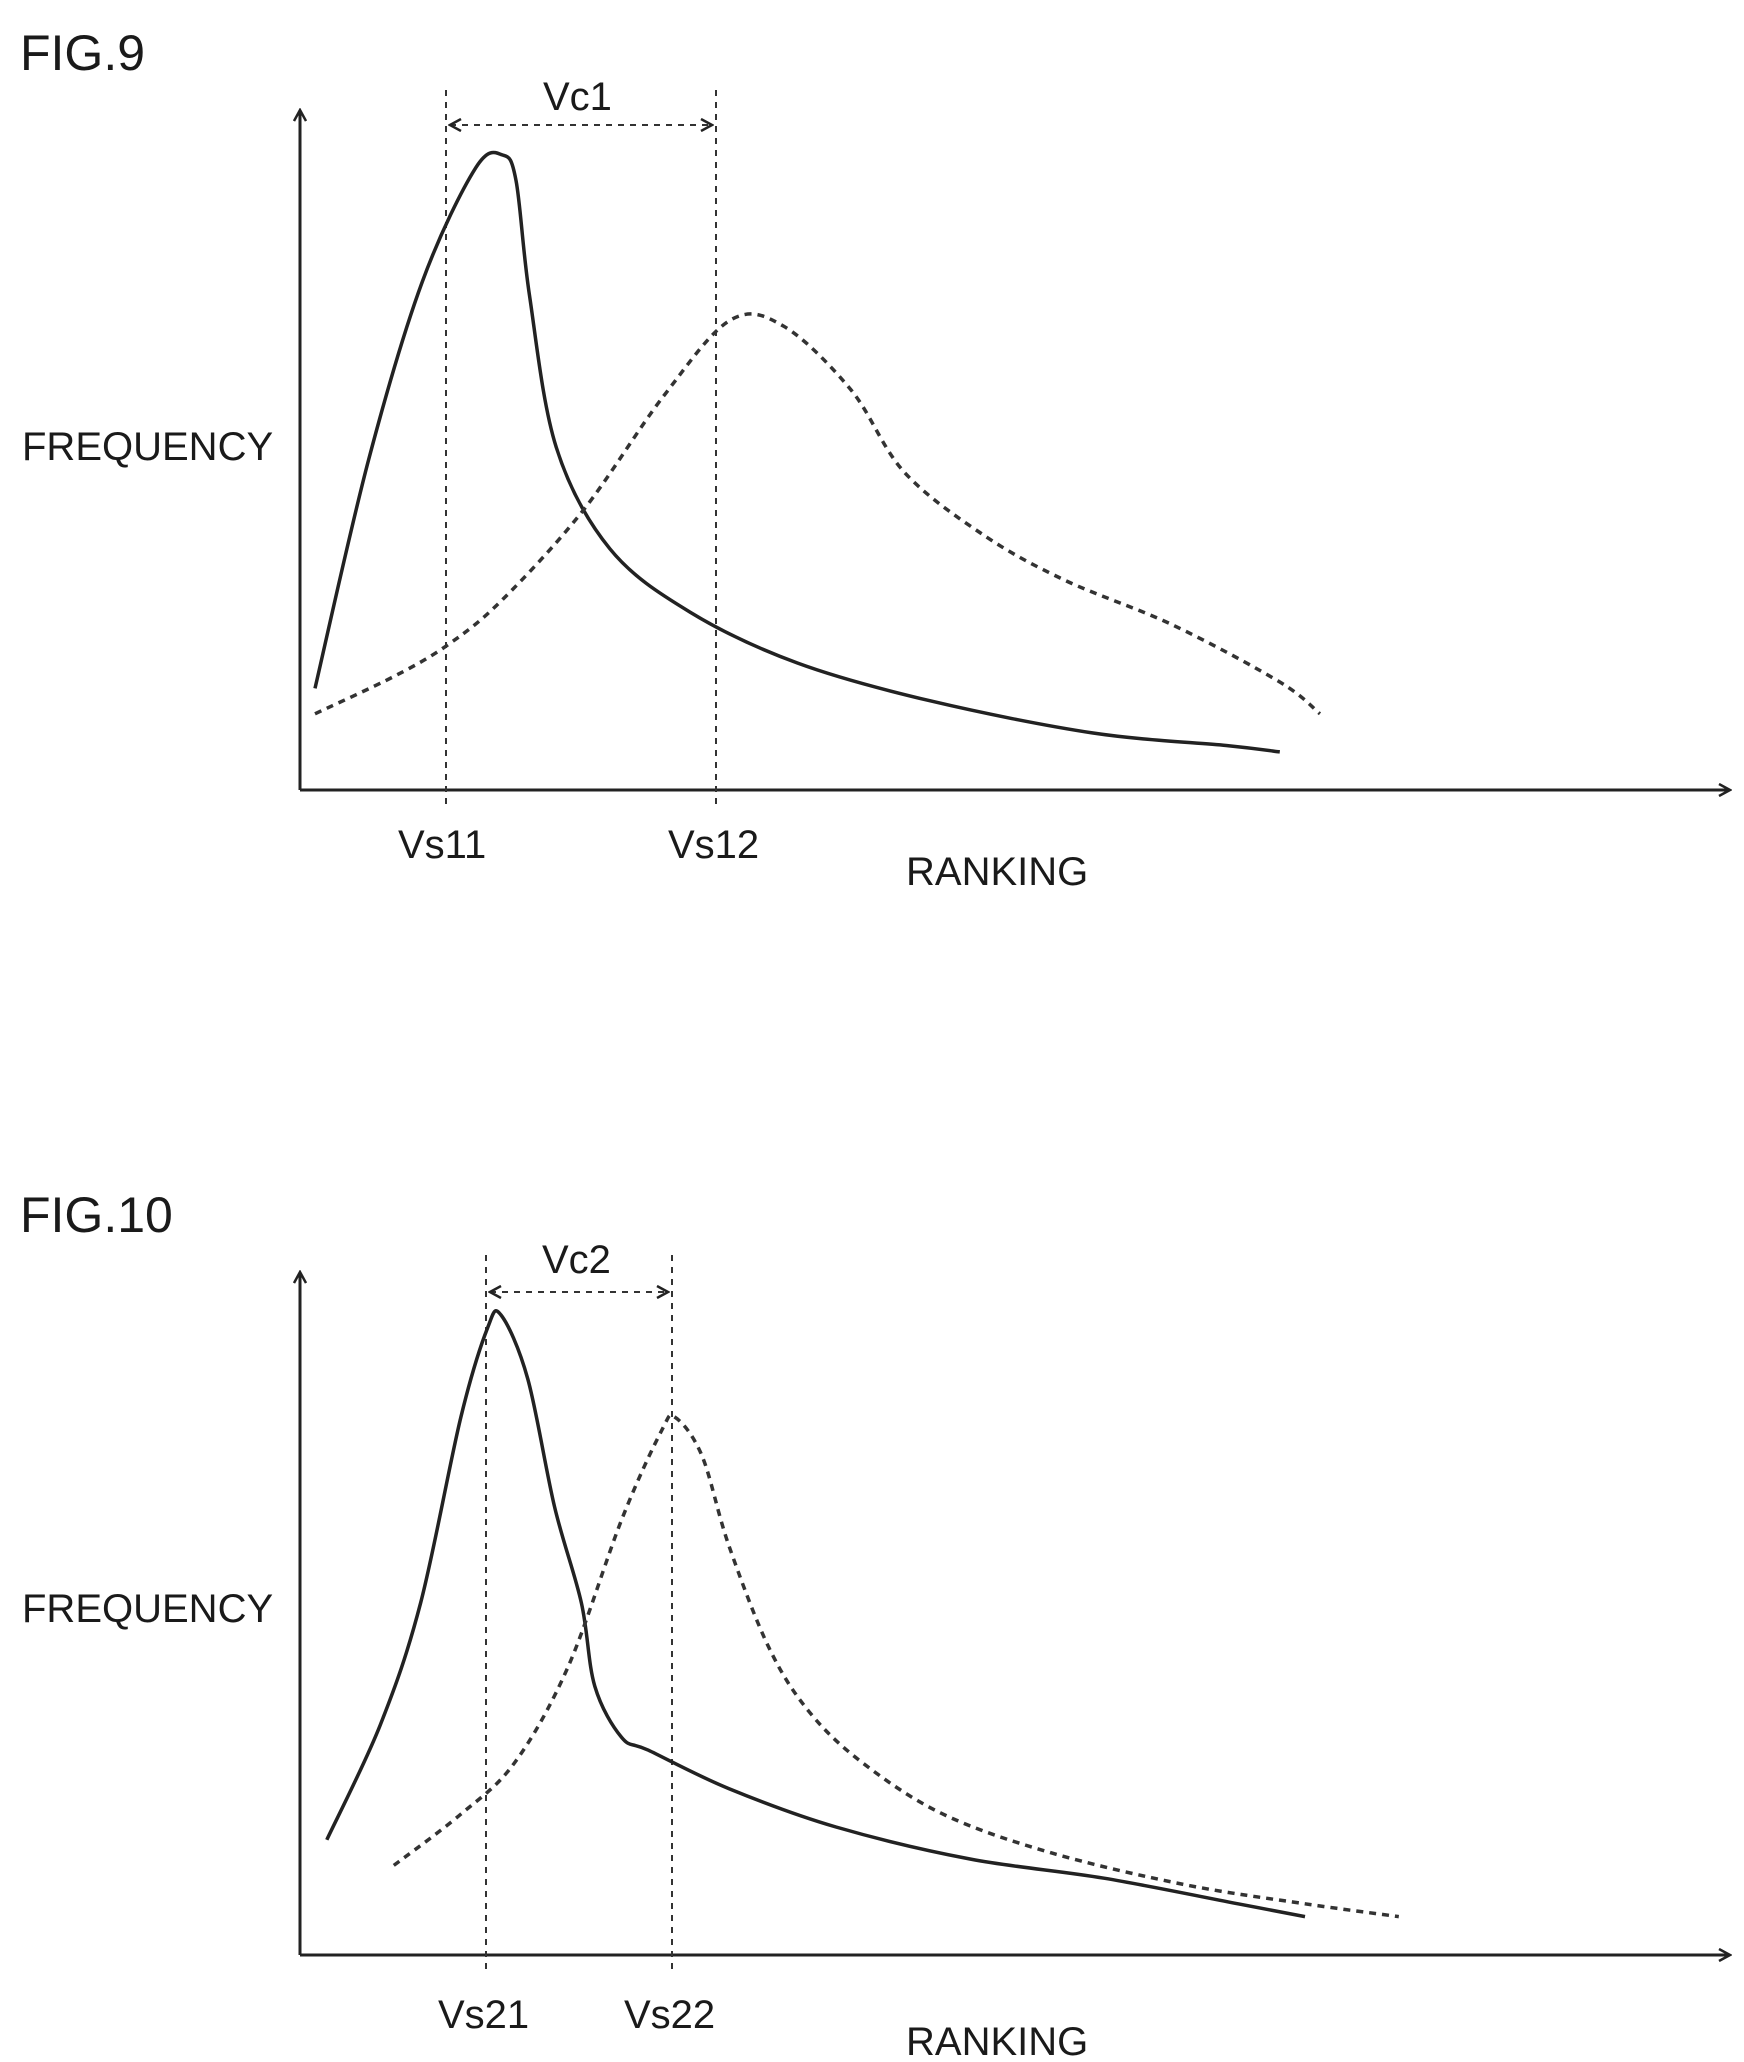 This screenshot has height=2062, width=1744. I want to click on fig10-tick-vs21: Vs21, so click(483, 2015).